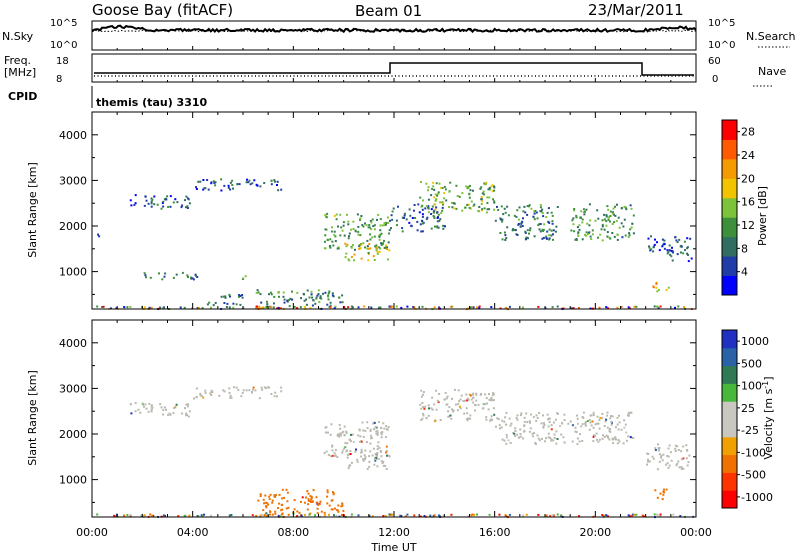 This screenshot has height=554, width=800. Describe the element at coordinates (73, 226) in the screenshot. I see `y-tick-label: 2000` at that location.